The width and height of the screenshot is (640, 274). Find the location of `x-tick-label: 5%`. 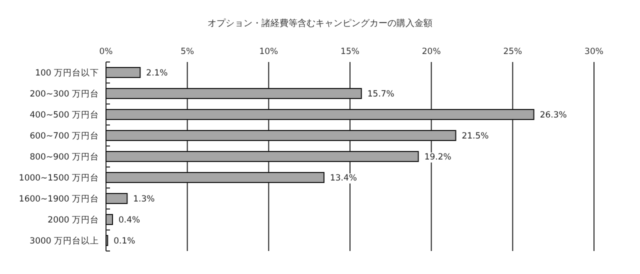

x-tick-label: 5% is located at coordinates (187, 52).